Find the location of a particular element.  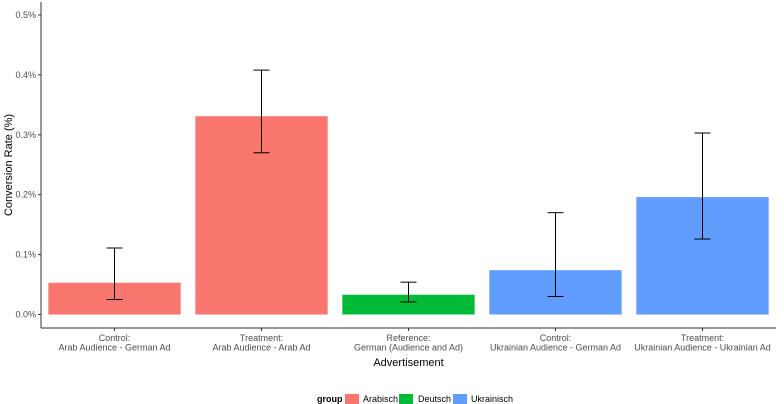

y-tick-label: 0.5% is located at coordinates (25, 15).